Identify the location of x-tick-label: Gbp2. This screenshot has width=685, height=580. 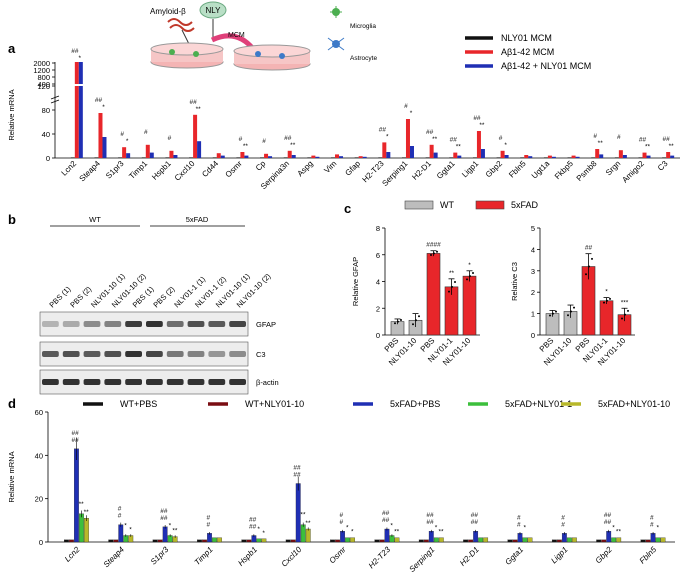
(604, 555).